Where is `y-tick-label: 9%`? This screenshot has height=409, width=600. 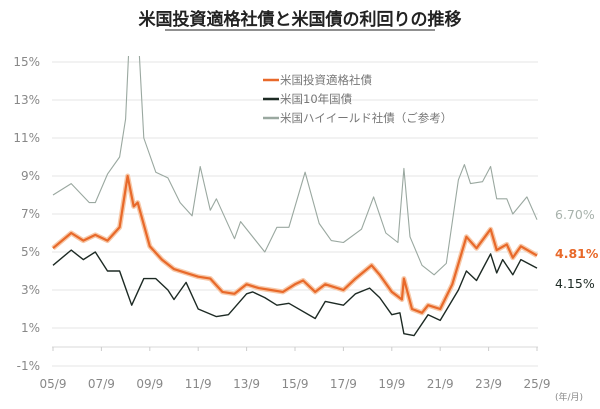 y-tick-label: 9% is located at coordinates (30, 176).